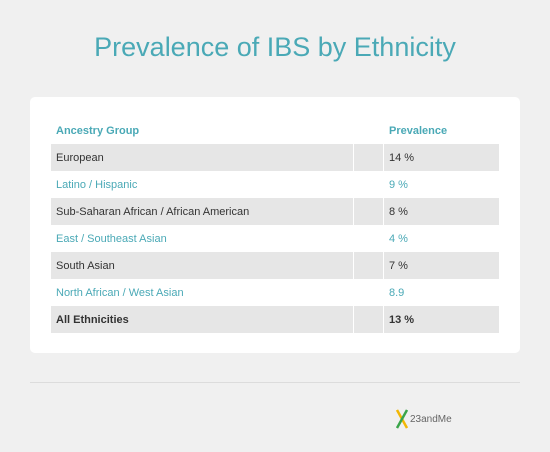  Describe the element at coordinates (111, 238) in the screenshot. I see `cell: East / Southeast Asian` at that location.